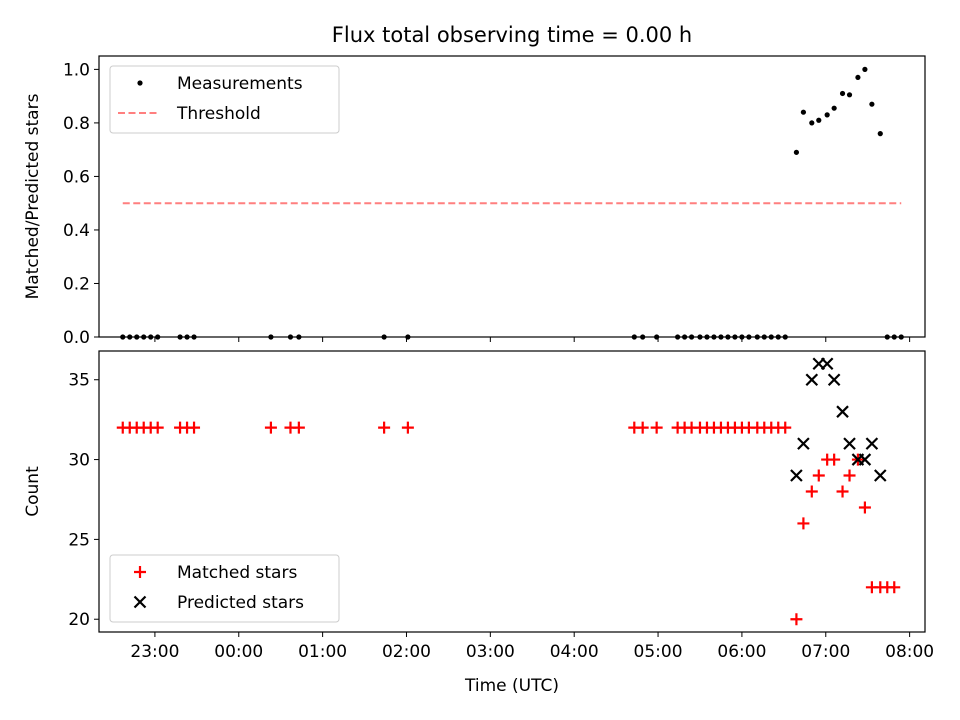  I want to click on legend-label: Predicted stars, so click(240, 603).